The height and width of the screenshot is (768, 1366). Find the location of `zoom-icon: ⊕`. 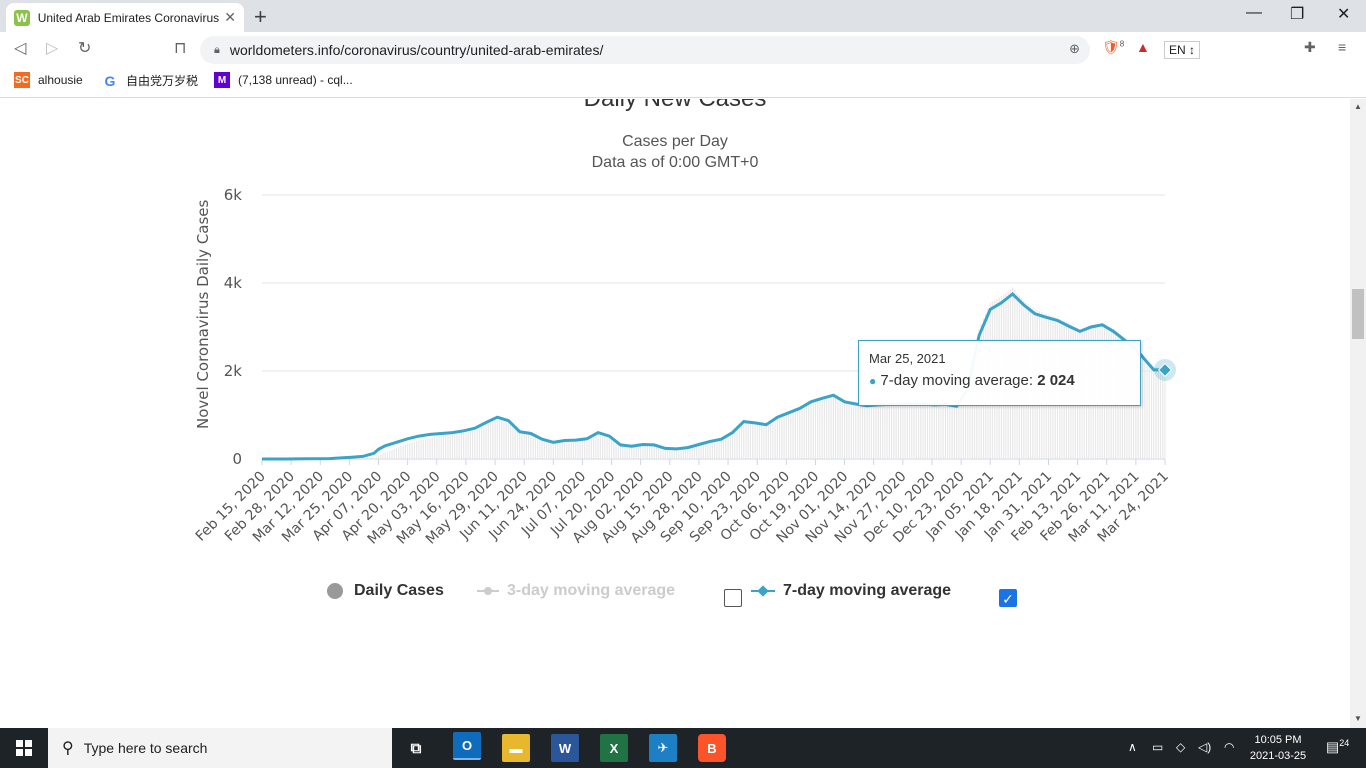

zoom-icon: ⊕ is located at coordinates (1074, 48).